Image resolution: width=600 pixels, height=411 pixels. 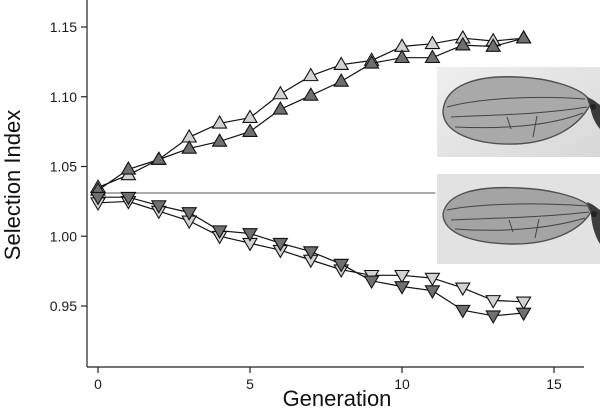 I want to click on x-tick-label: 10, so click(x=402, y=384).